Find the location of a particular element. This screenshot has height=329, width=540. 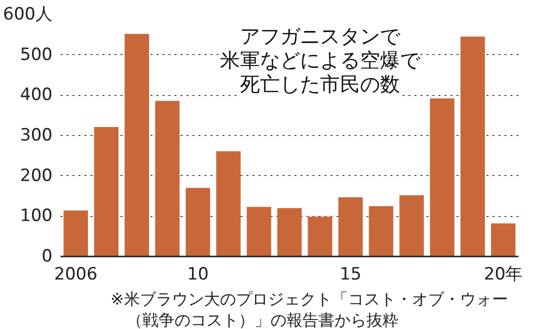

x-tick-label: 10 is located at coordinates (198, 274).